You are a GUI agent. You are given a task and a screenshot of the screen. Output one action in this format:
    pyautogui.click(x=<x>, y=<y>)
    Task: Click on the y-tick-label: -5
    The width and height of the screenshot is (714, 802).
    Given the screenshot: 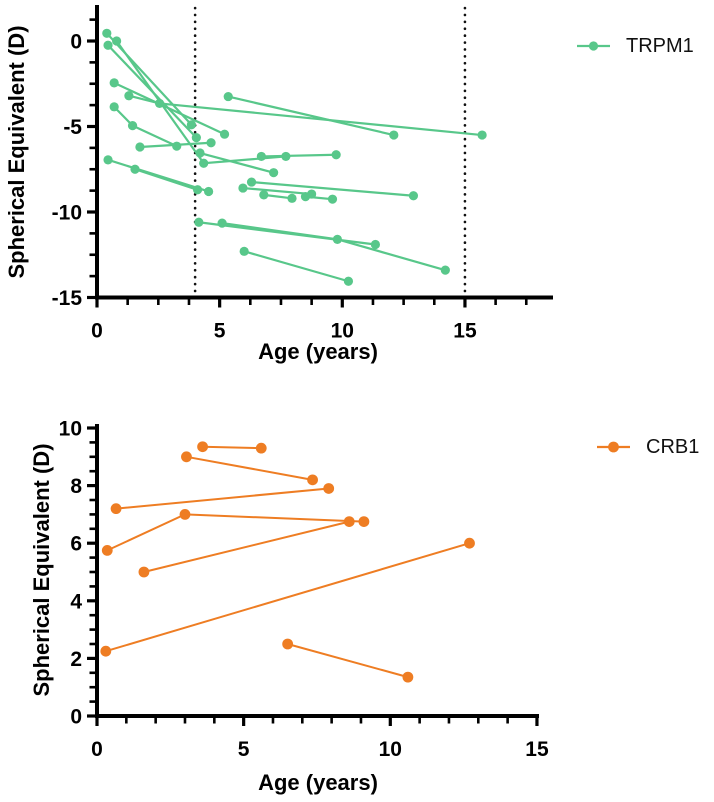 What is the action you would take?
    pyautogui.click(x=72, y=127)
    